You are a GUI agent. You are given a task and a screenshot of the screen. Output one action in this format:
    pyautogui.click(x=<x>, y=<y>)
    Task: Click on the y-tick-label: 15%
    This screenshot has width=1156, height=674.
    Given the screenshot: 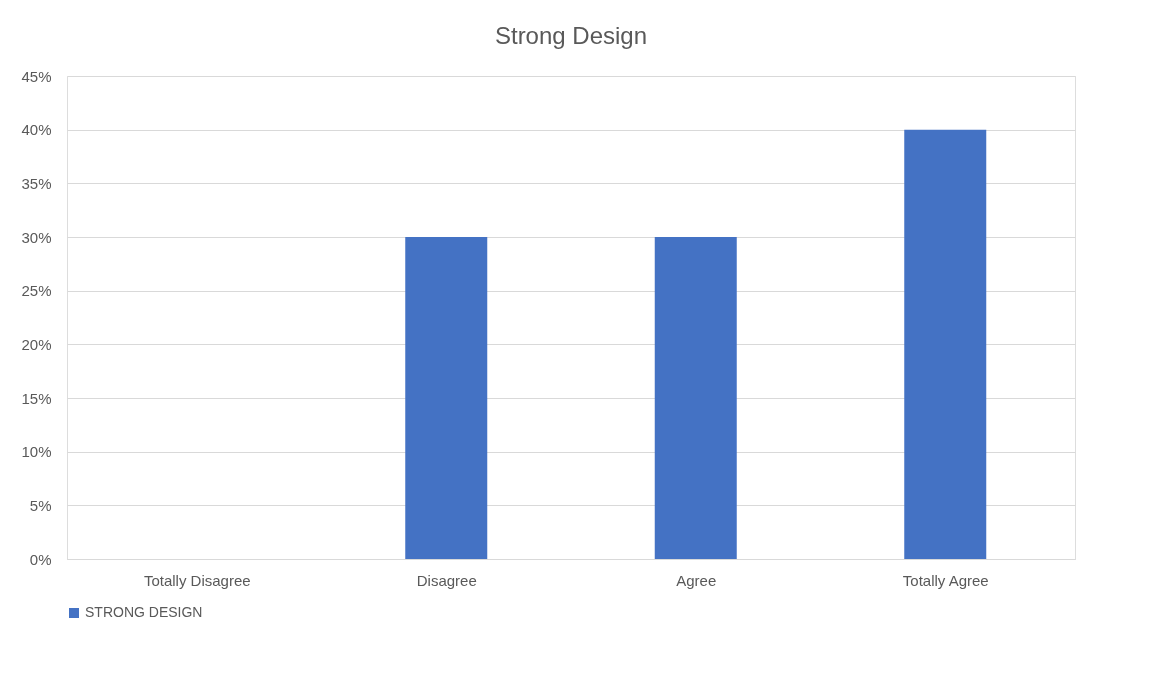 What is the action you would take?
    pyautogui.click(x=36, y=398)
    